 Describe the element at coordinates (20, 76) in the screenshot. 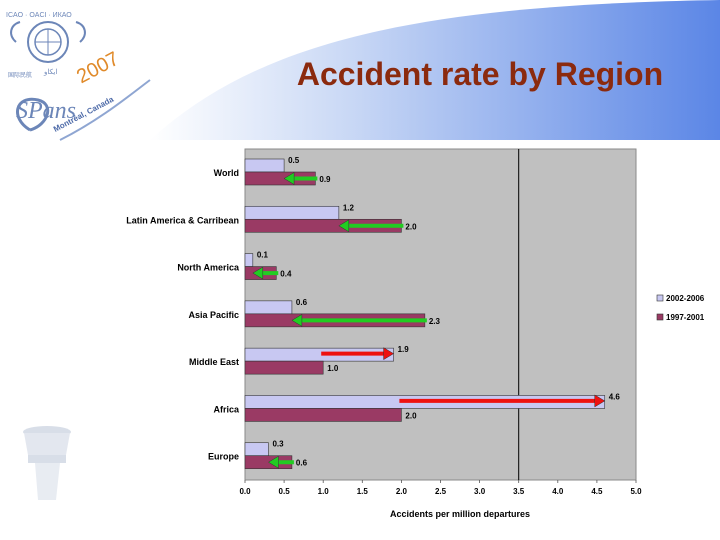

I see `icao-chinese-text: 国际民航` at that location.